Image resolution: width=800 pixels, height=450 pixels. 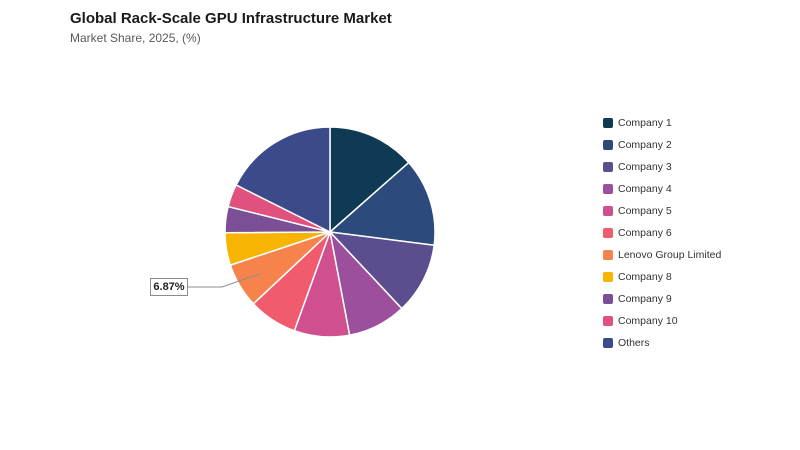 What do you see at coordinates (670, 255) in the screenshot?
I see `legend-label: Lenovo Group Limited` at bounding box center [670, 255].